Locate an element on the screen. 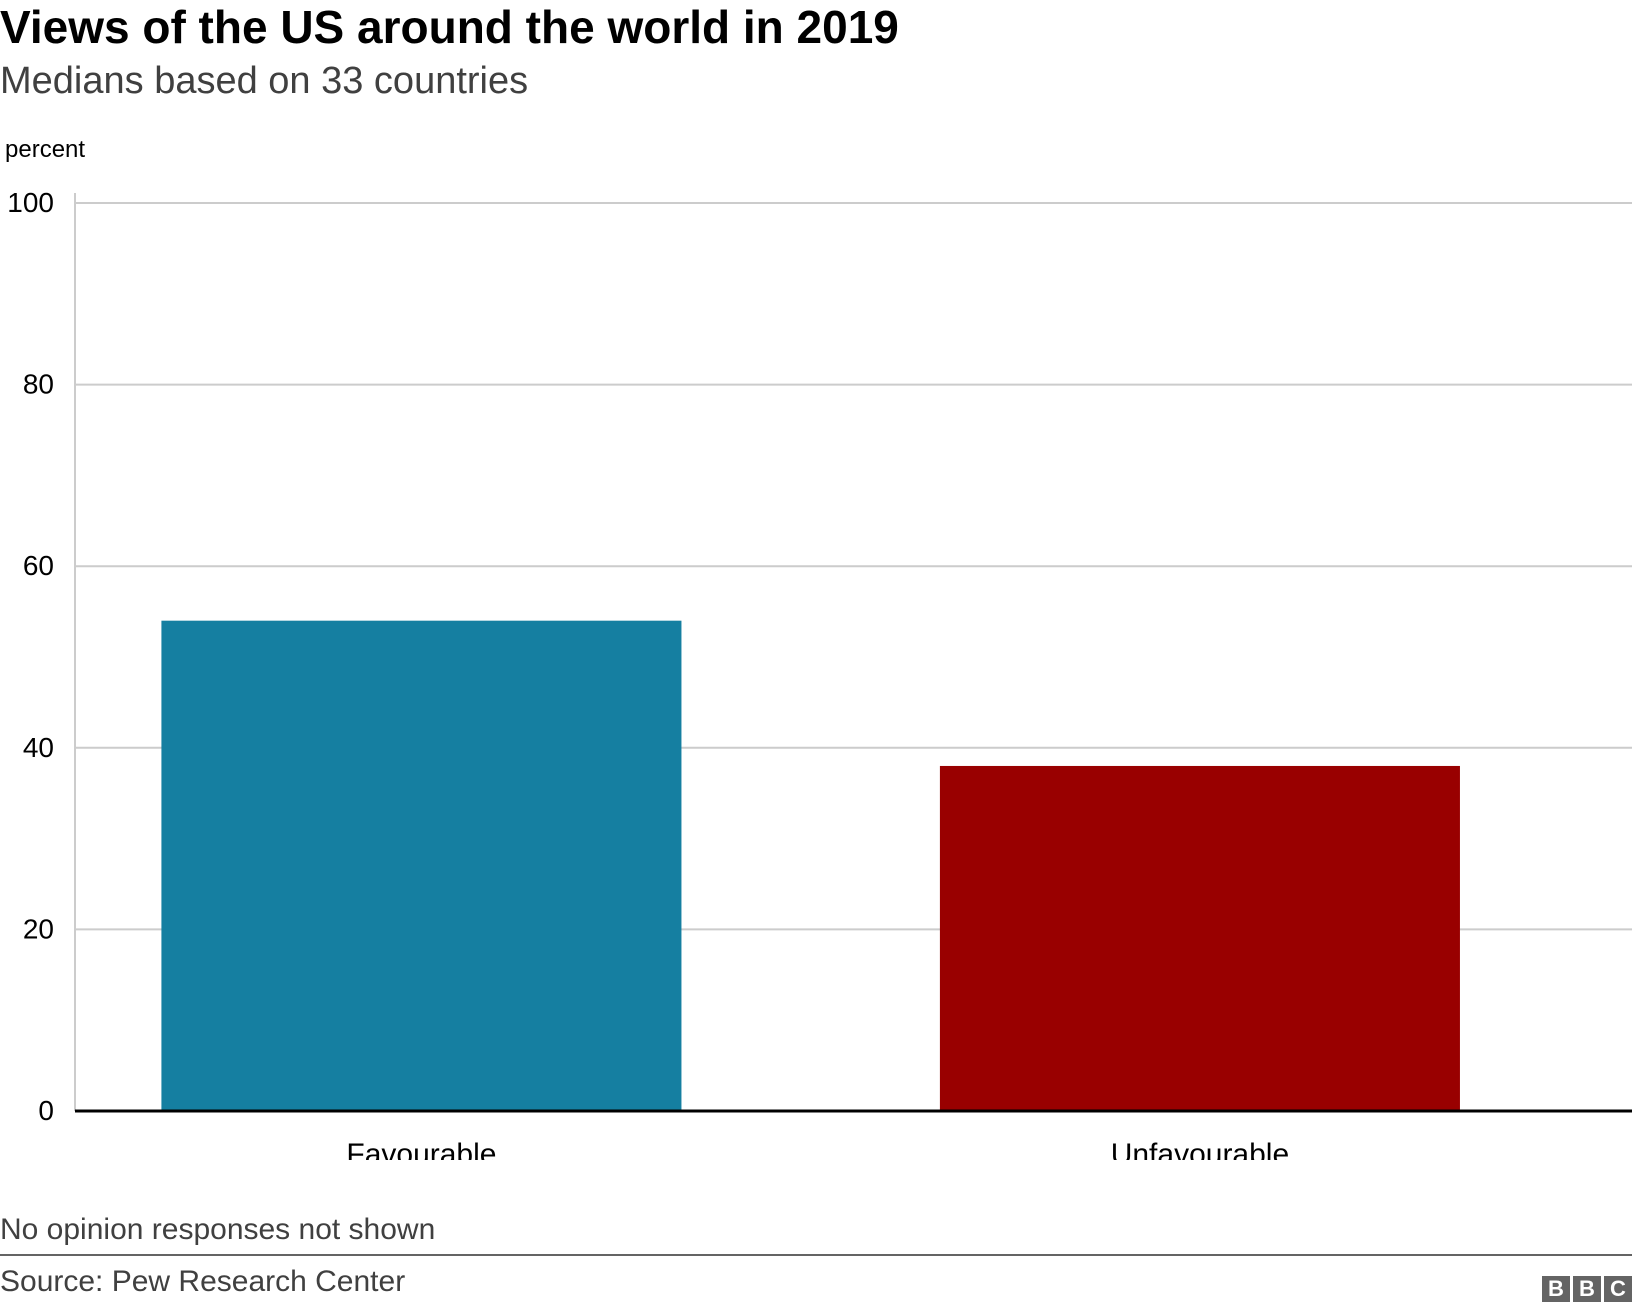 Image resolution: width=1632 pixels, height=1310 pixels. bar-unfavourable is located at coordinates (1199, 938).